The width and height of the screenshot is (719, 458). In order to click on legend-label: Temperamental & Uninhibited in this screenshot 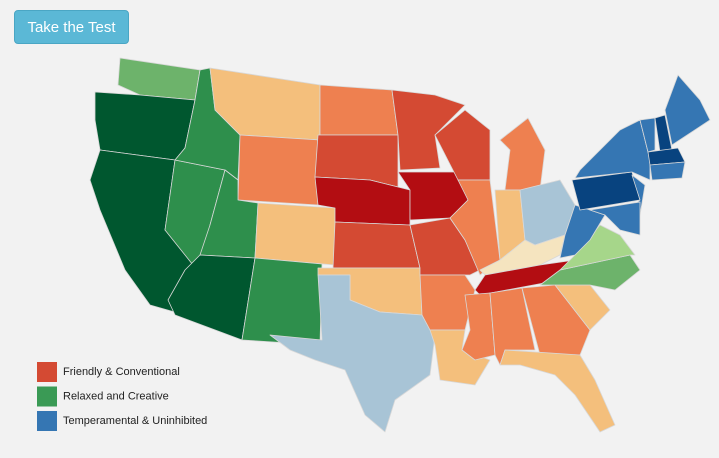, I will do `click(135, 421)`.